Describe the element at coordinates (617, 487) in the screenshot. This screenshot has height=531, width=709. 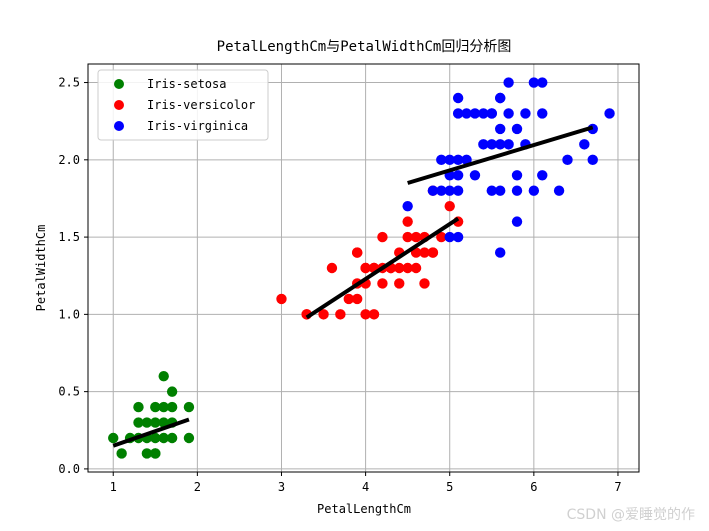
I see `x-tick-label: 7` at that location.